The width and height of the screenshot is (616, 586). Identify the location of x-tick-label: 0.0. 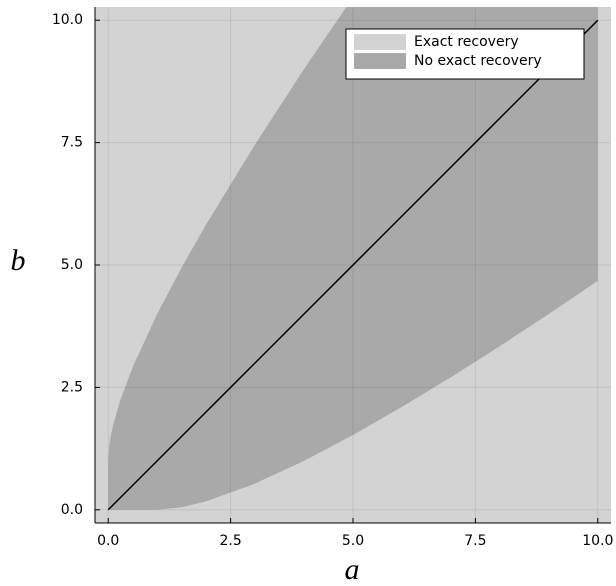
(108, 541).